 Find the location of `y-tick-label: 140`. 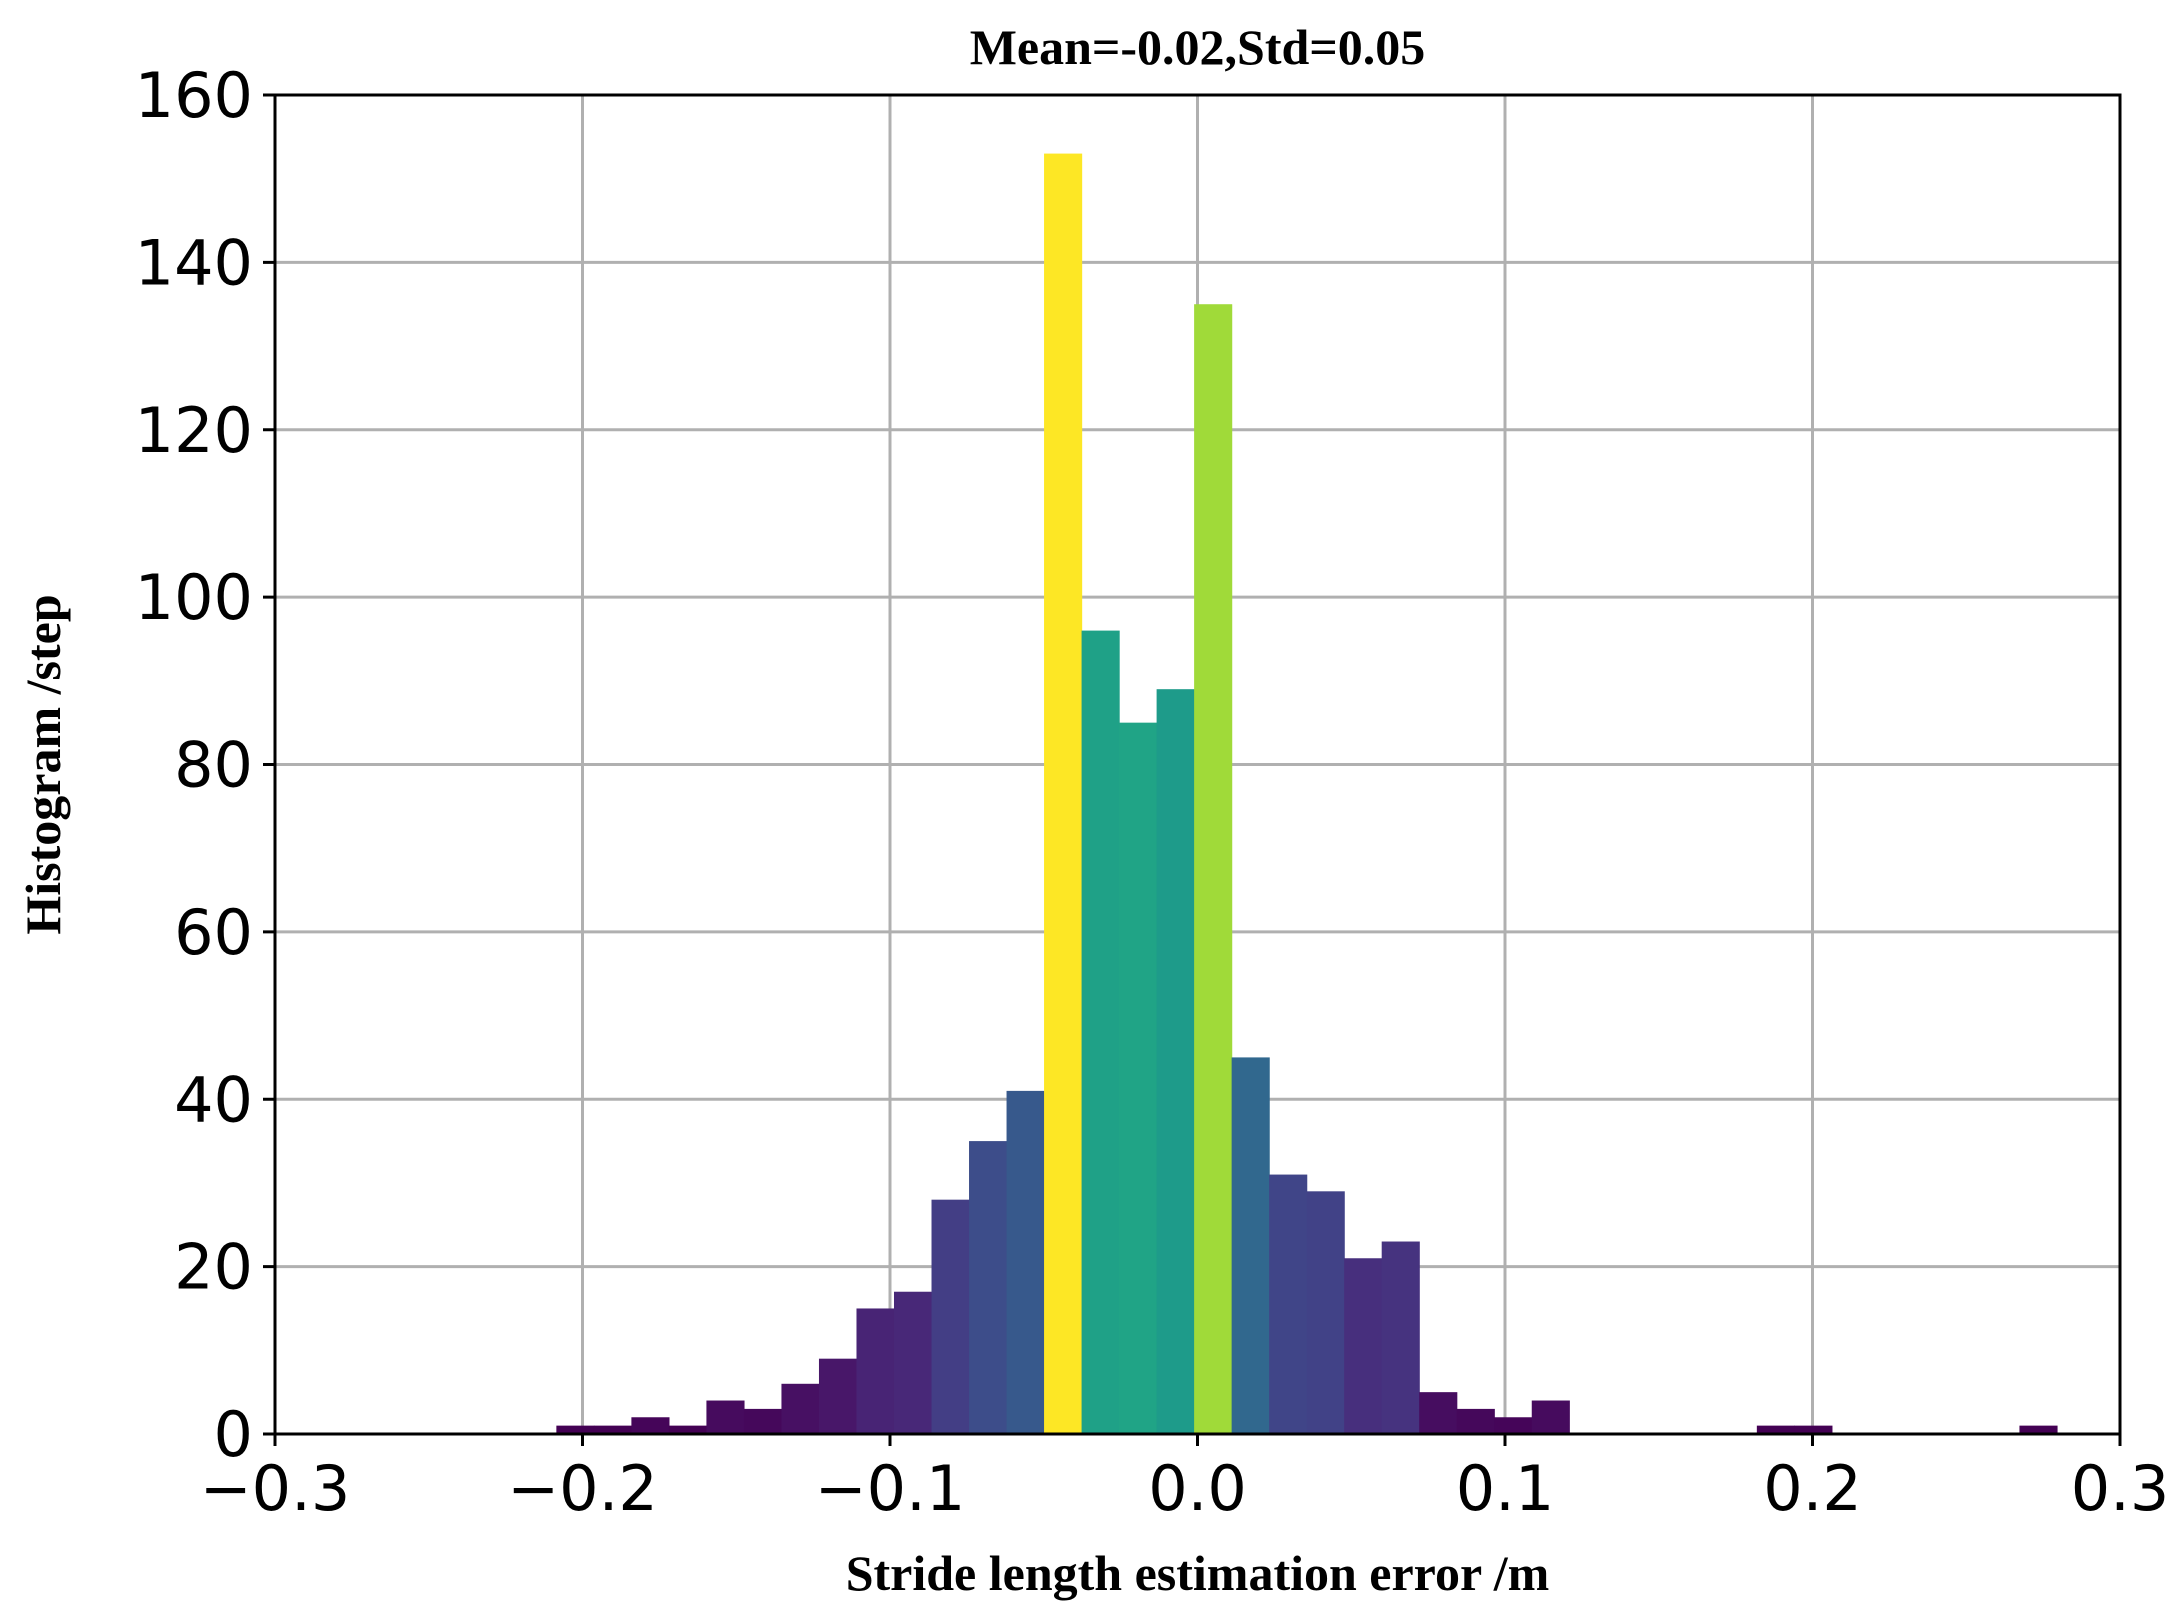

y-tick-label: 140 is located at coordinates (194, 262).